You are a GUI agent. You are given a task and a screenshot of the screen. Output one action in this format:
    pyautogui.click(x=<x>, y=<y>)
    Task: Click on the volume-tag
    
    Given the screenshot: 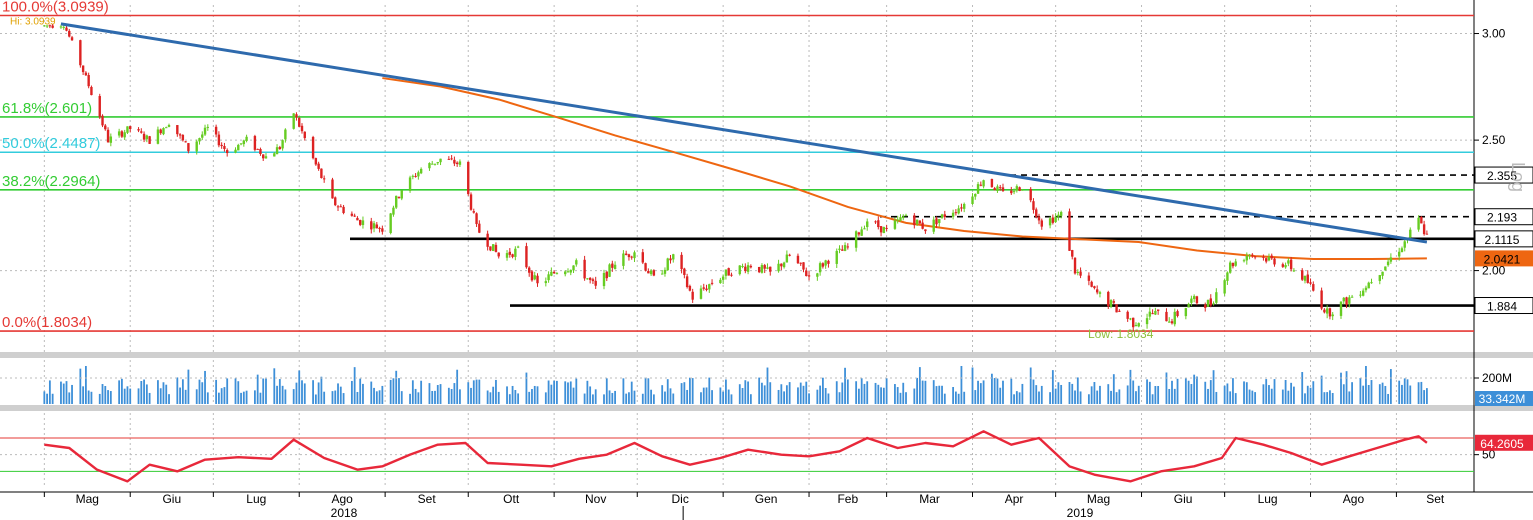 What is the action you would take?
    pyautogui.click(x=1504, y=398)
    